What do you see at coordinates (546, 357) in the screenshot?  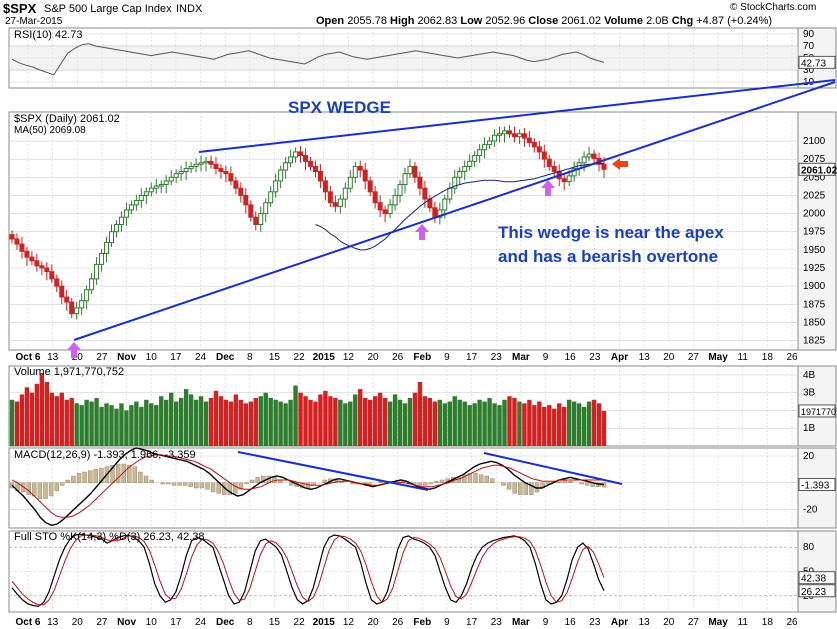 I see `x-tick-label-price: 9` at bounding box center [546, 357].